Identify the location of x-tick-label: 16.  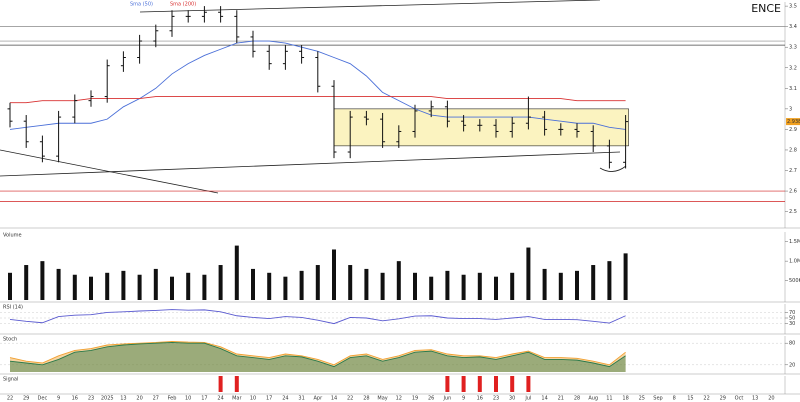
(480, 399).